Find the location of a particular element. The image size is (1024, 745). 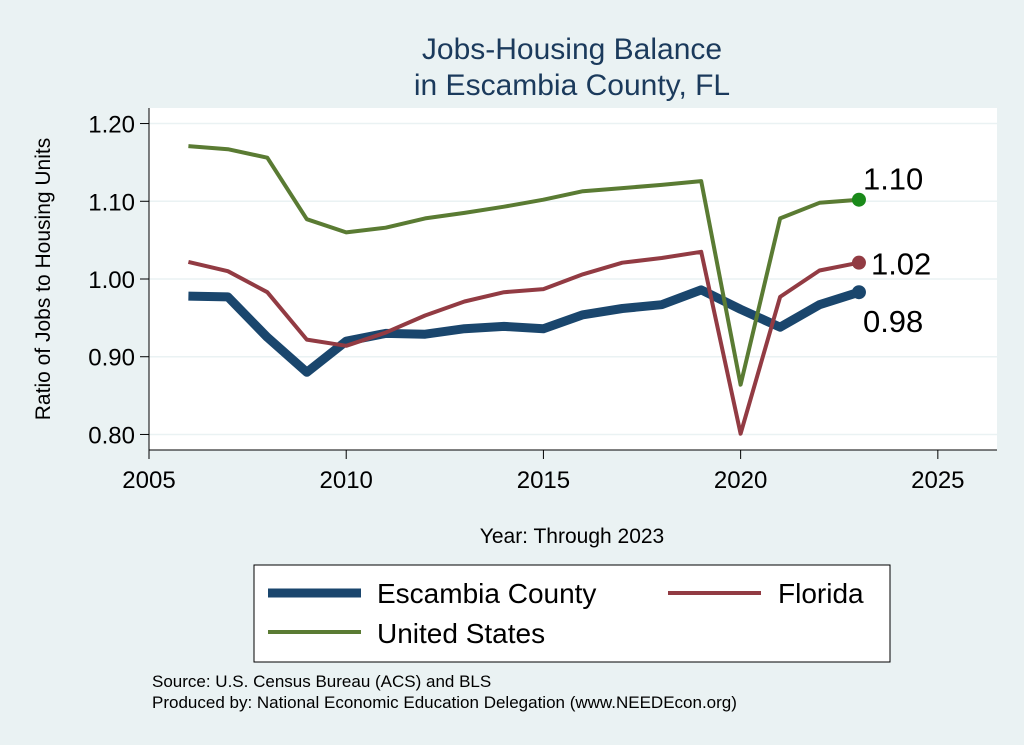

y-axis-label: Ratio of Jobs to Housing Units is located at coordinates (43, 279).